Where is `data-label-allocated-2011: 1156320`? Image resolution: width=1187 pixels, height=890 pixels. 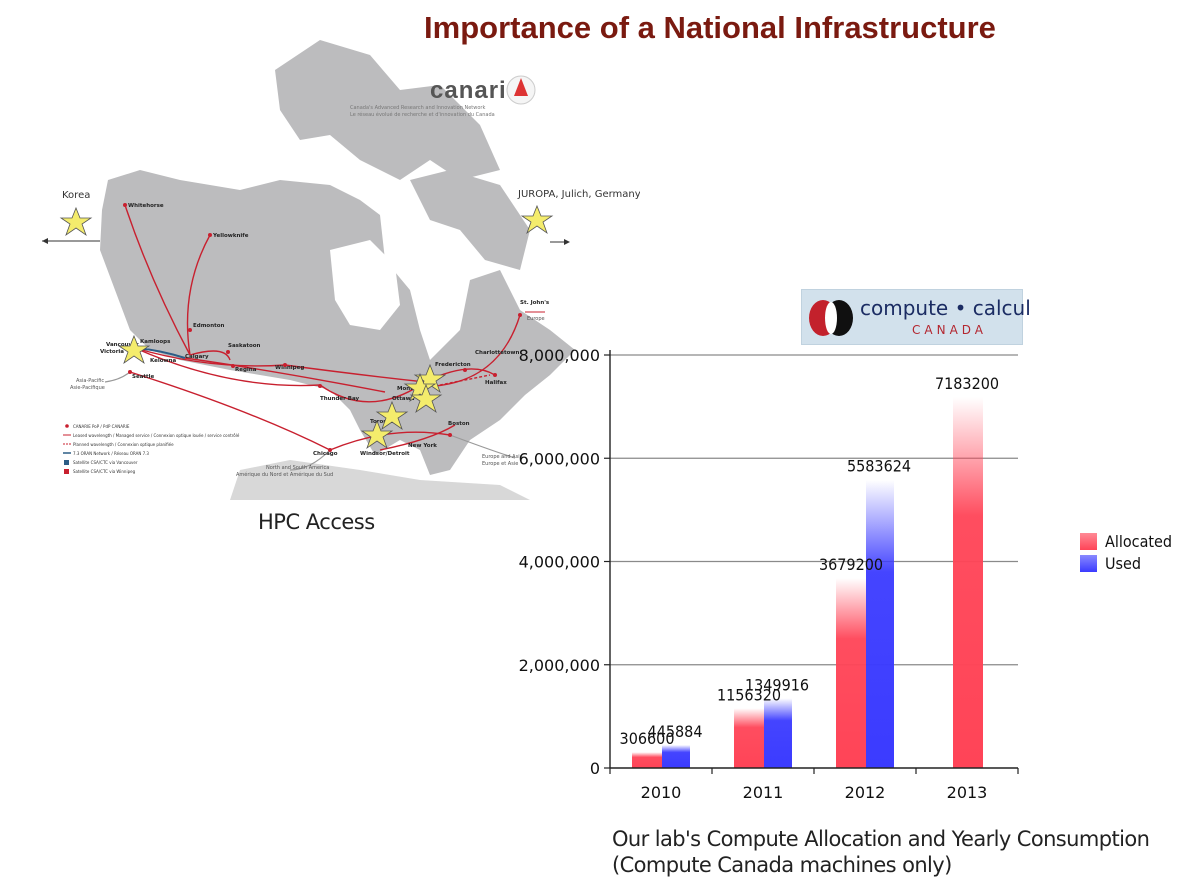 data-label-allocated-2011: 1156320 is located at coordinates (749, 694).